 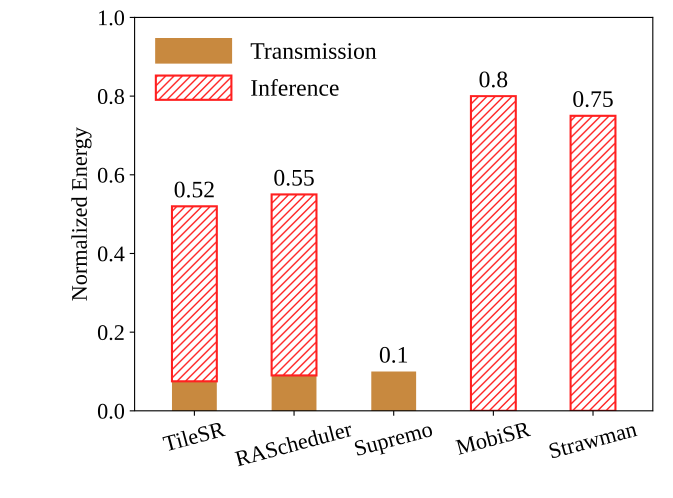 I want to click on y-tick-label: 0.0, so click(x=111, y=411).